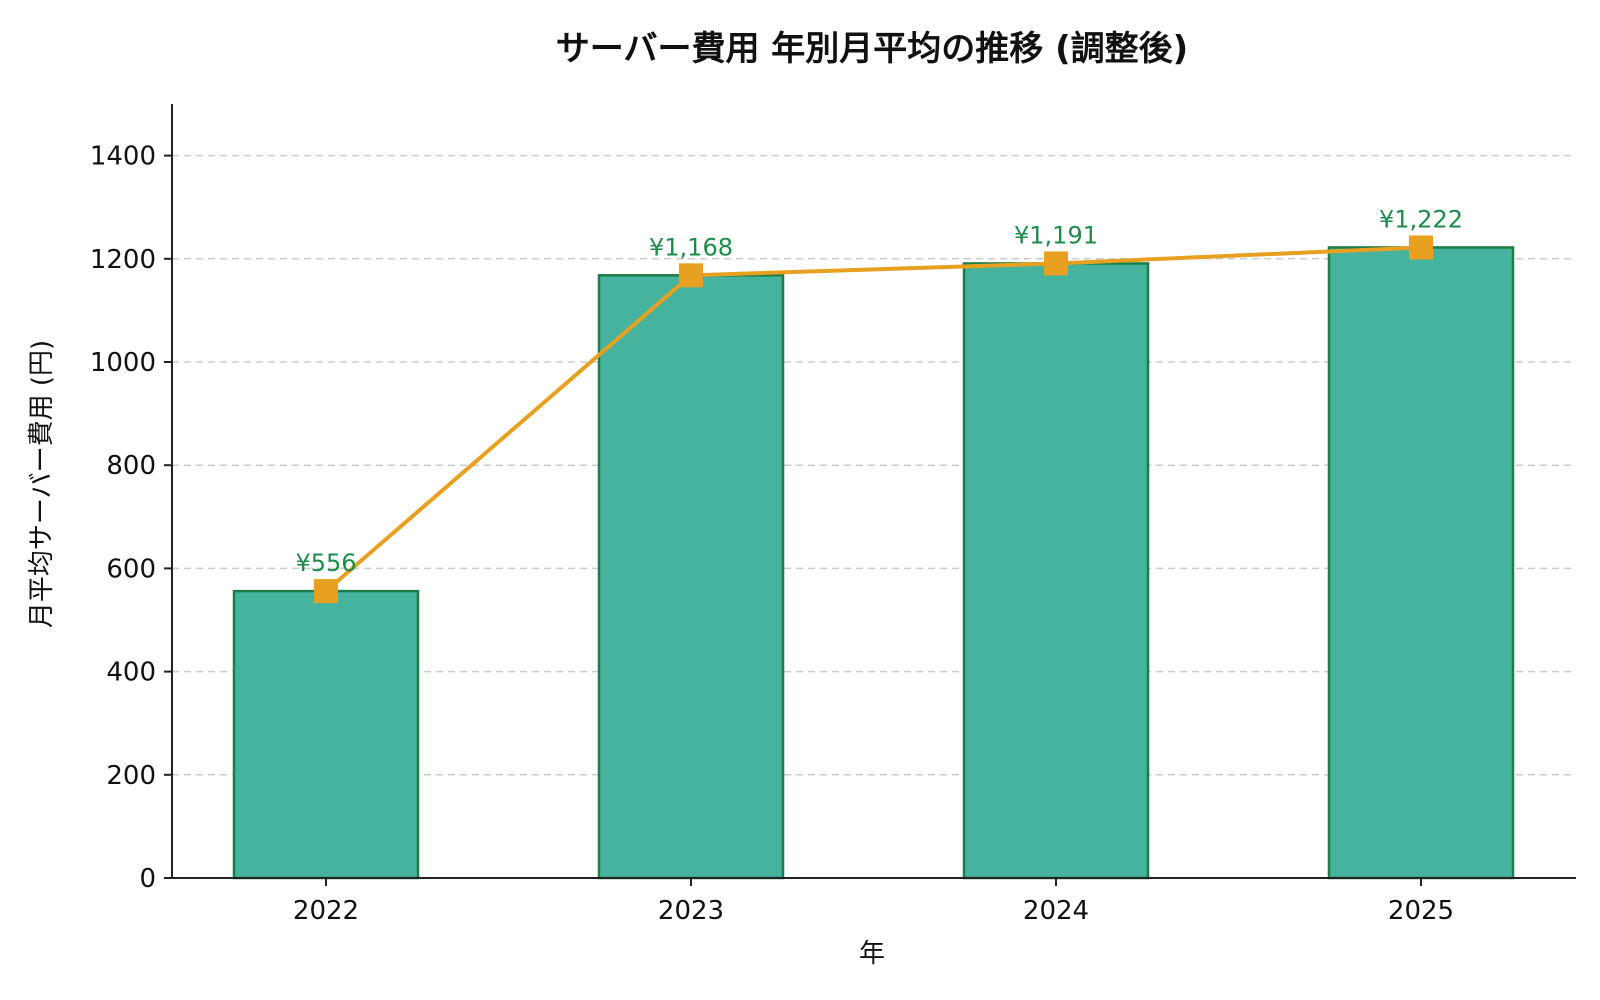 The image size is (1600, 1000). What do you see at coordinates (872, 954) in the screenshot?
I see `x-axis-label: 年` at bounding box center [872, 954].